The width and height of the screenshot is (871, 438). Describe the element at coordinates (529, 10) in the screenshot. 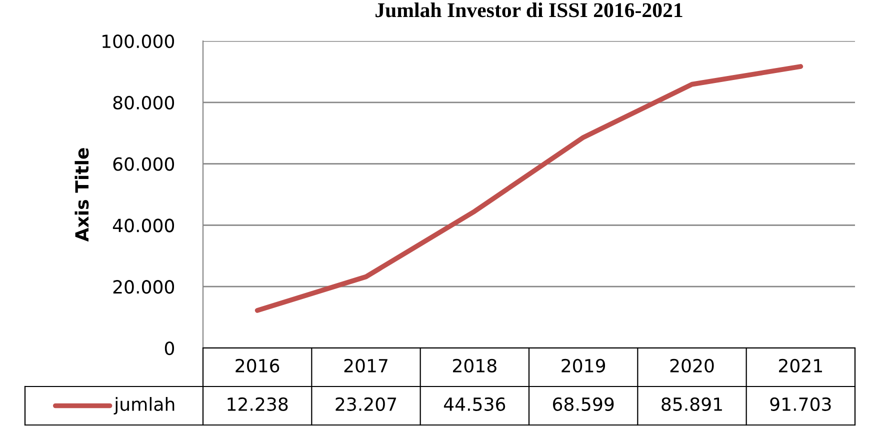

I see `chart-title: Jumlah Investor di ISSI 2016-2021` at that location.